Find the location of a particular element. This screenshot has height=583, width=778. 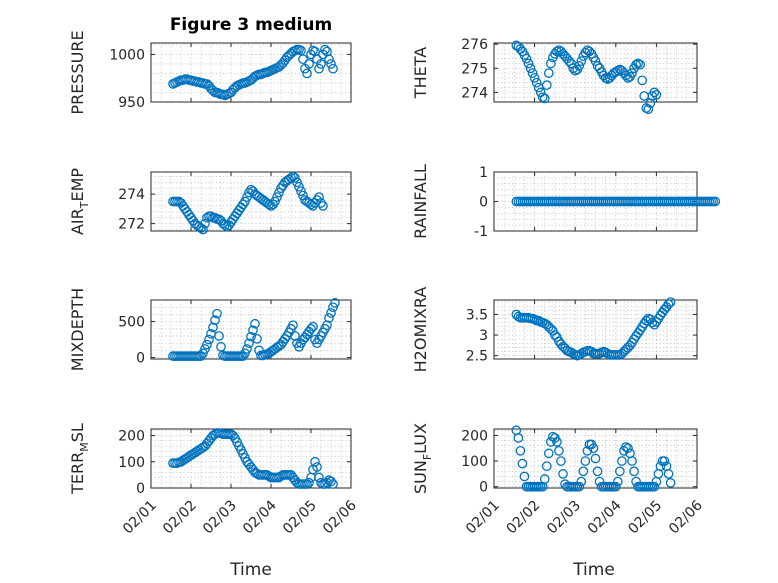

y-tick-label: 275 is located at coordinates (474, 69).